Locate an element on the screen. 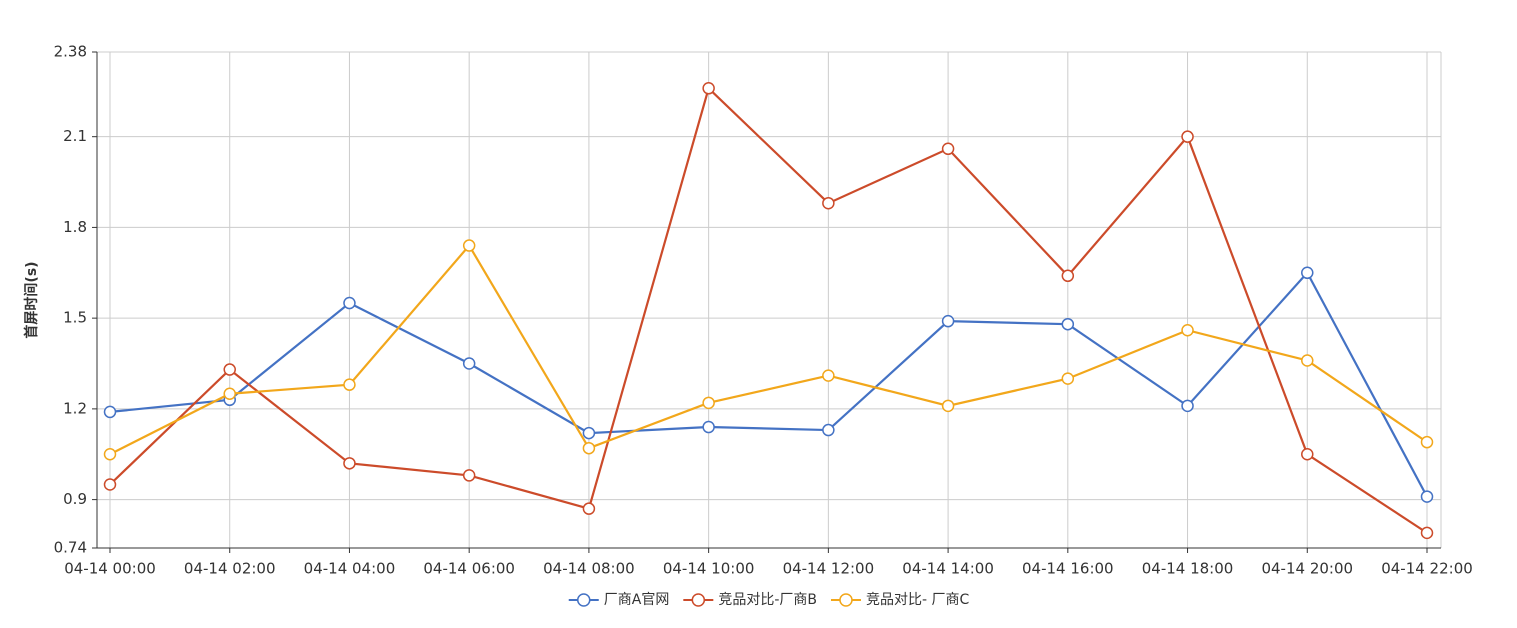  x-tick-label: 04-14 00:00 is located at coordinates (110, 569).